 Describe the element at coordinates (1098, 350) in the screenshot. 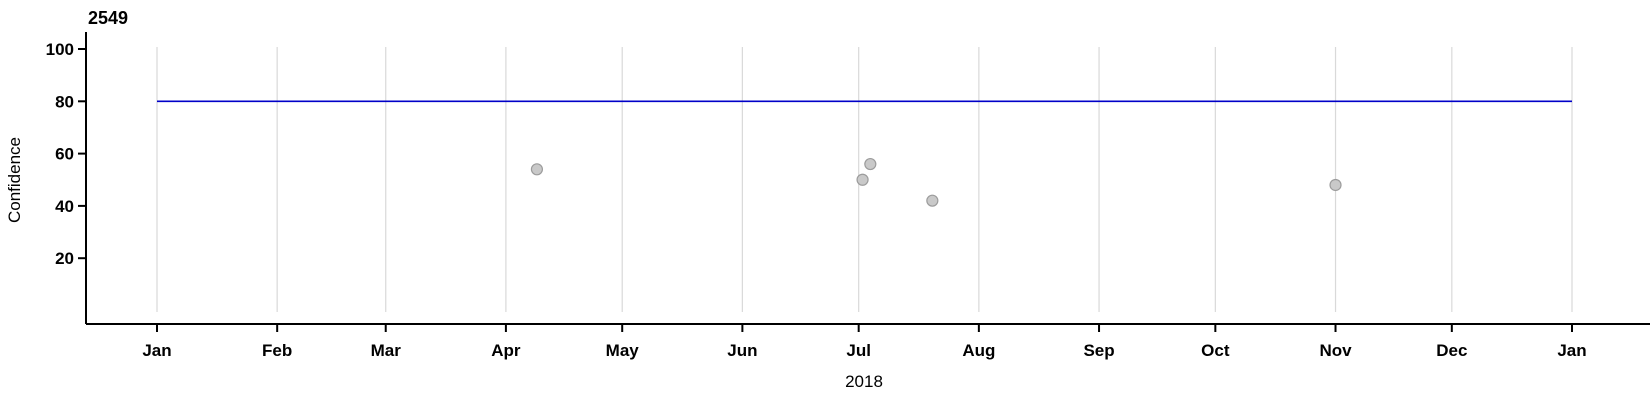

I see `month-tick-label: Sep` at that location.